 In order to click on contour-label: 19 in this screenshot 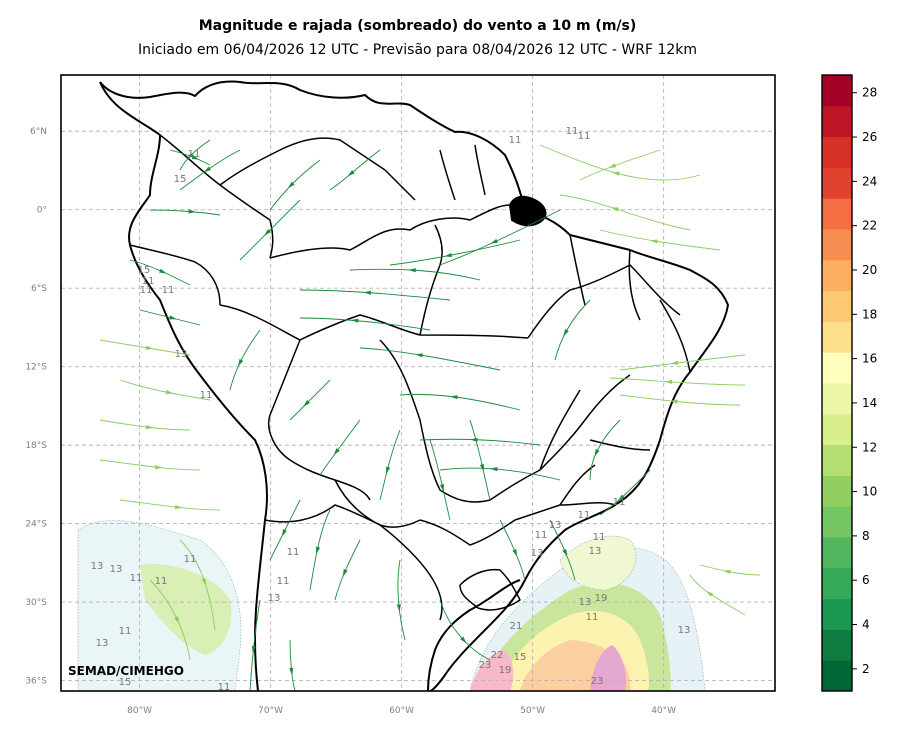, I will do `click(601, 598)`.